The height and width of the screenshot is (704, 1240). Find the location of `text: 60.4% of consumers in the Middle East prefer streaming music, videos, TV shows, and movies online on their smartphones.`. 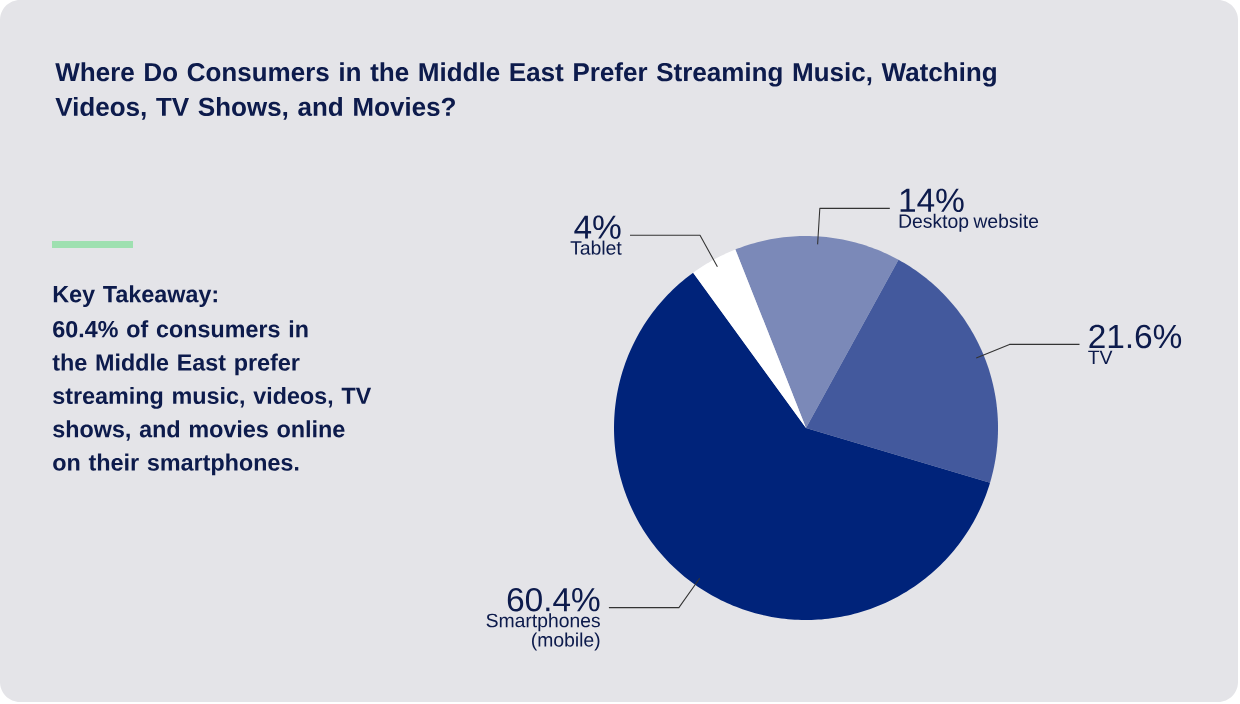

text: 60.4% of consumers in the Middle East prefer streaming music, videos, TV shows, and movies online on their smartphones. is located at coordinates (212, 398).